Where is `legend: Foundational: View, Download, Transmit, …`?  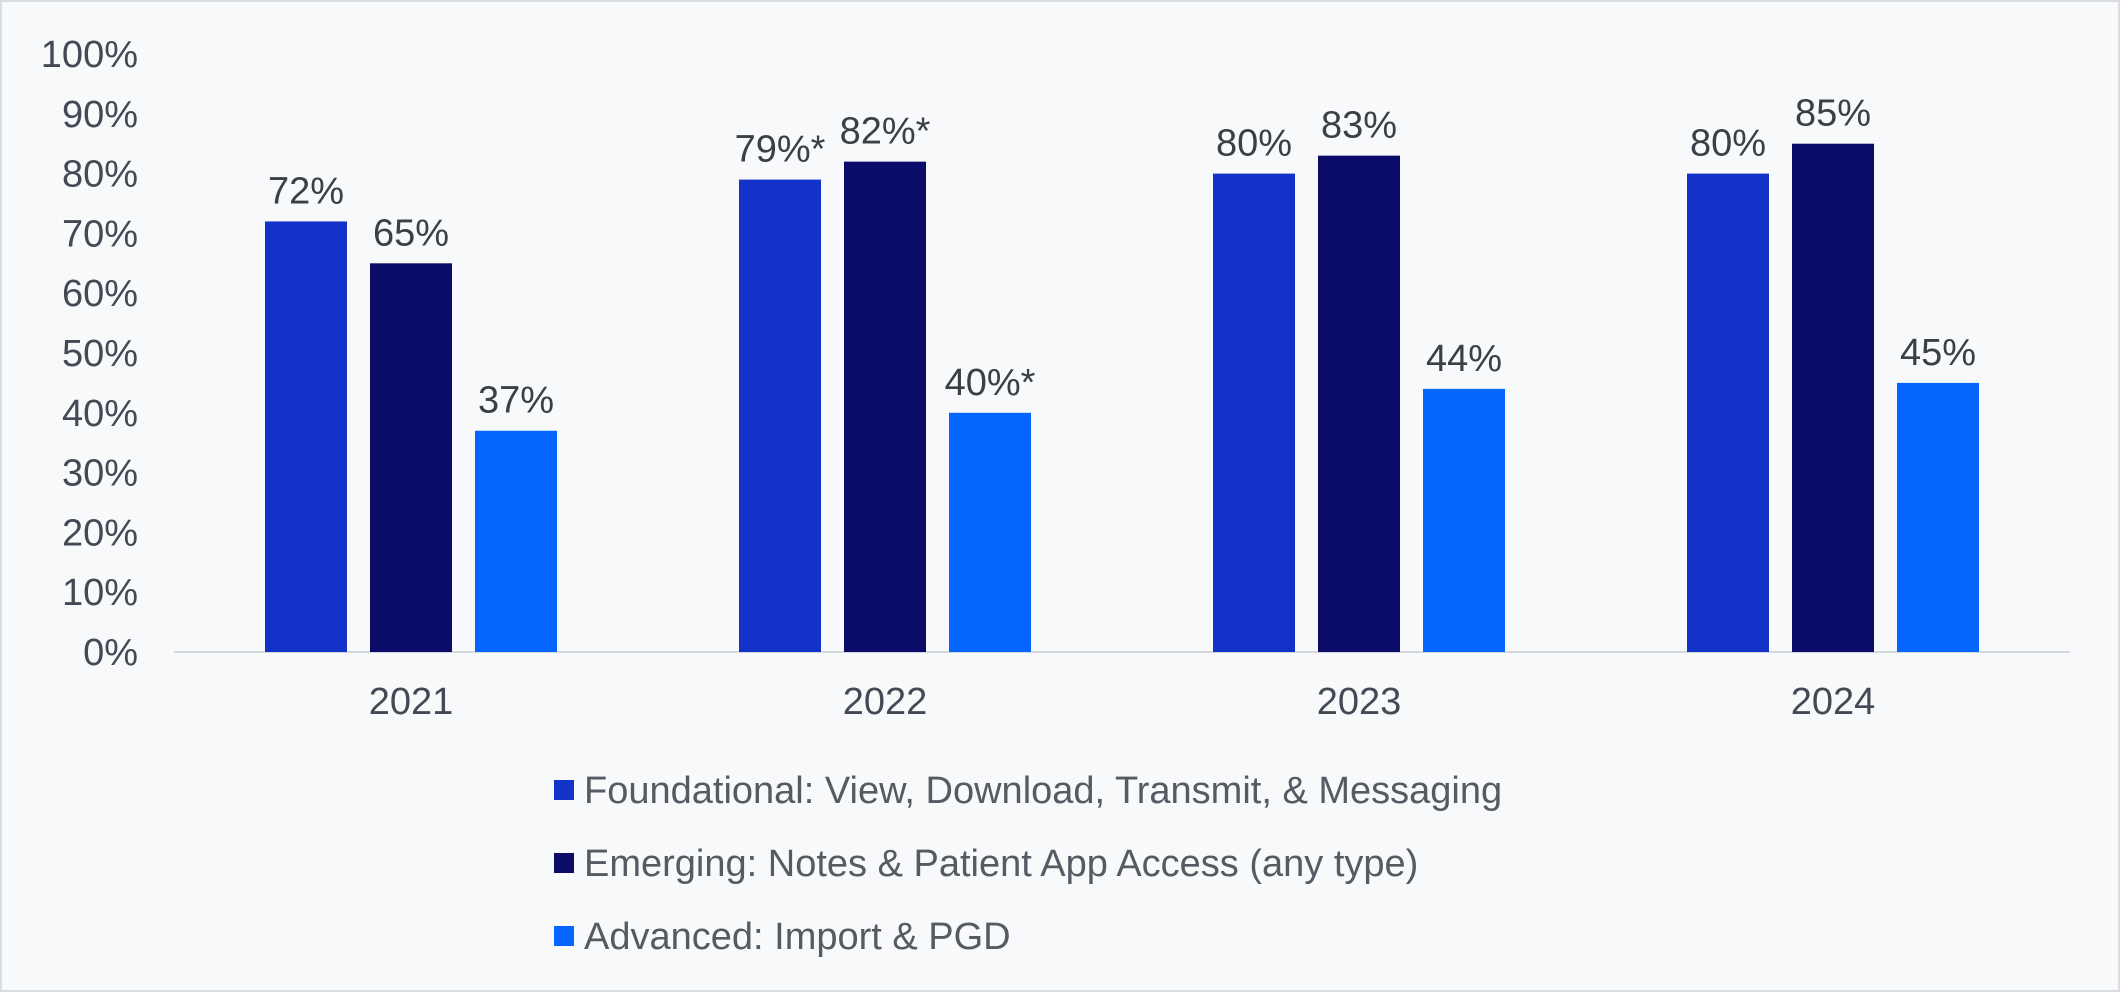
legend: Foundational: View, Download, Transmit, … is located at coordinates (1028, 864).